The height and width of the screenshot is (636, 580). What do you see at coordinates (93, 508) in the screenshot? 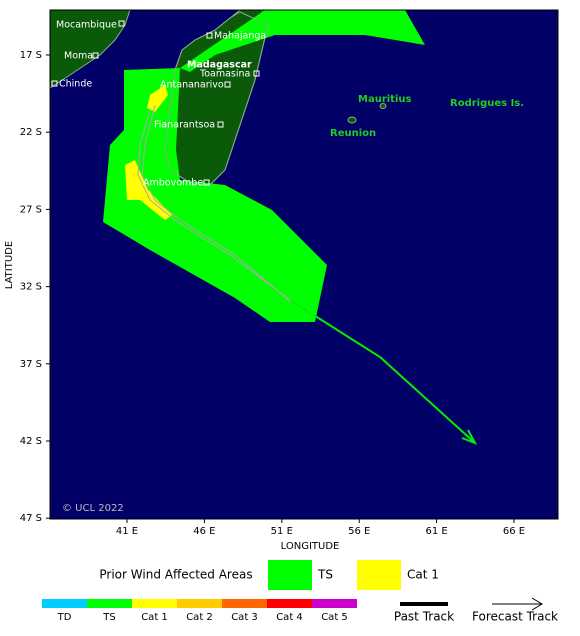
I see `copyright: © UCL 2022` at bounding box center [93, 508].